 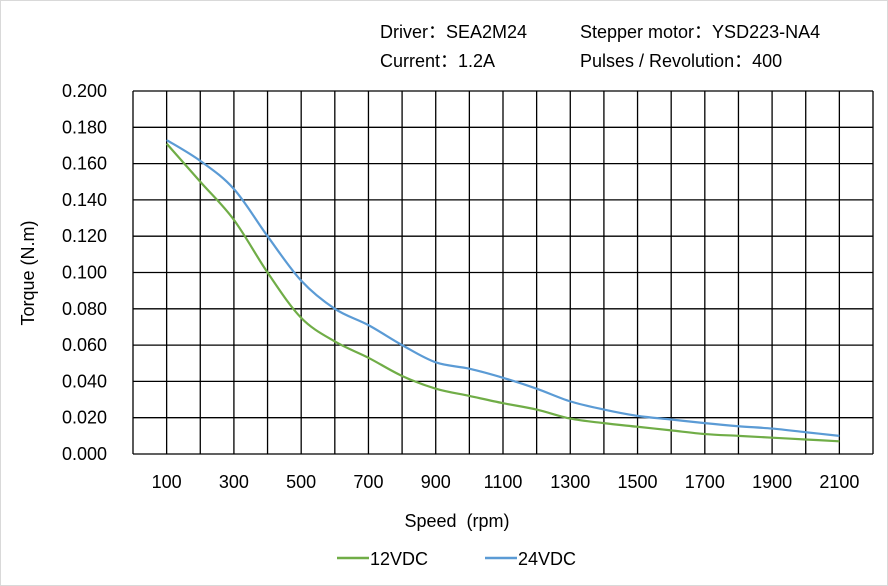 I want to click on x-tick-label: 100, so click(x=167, y=482).